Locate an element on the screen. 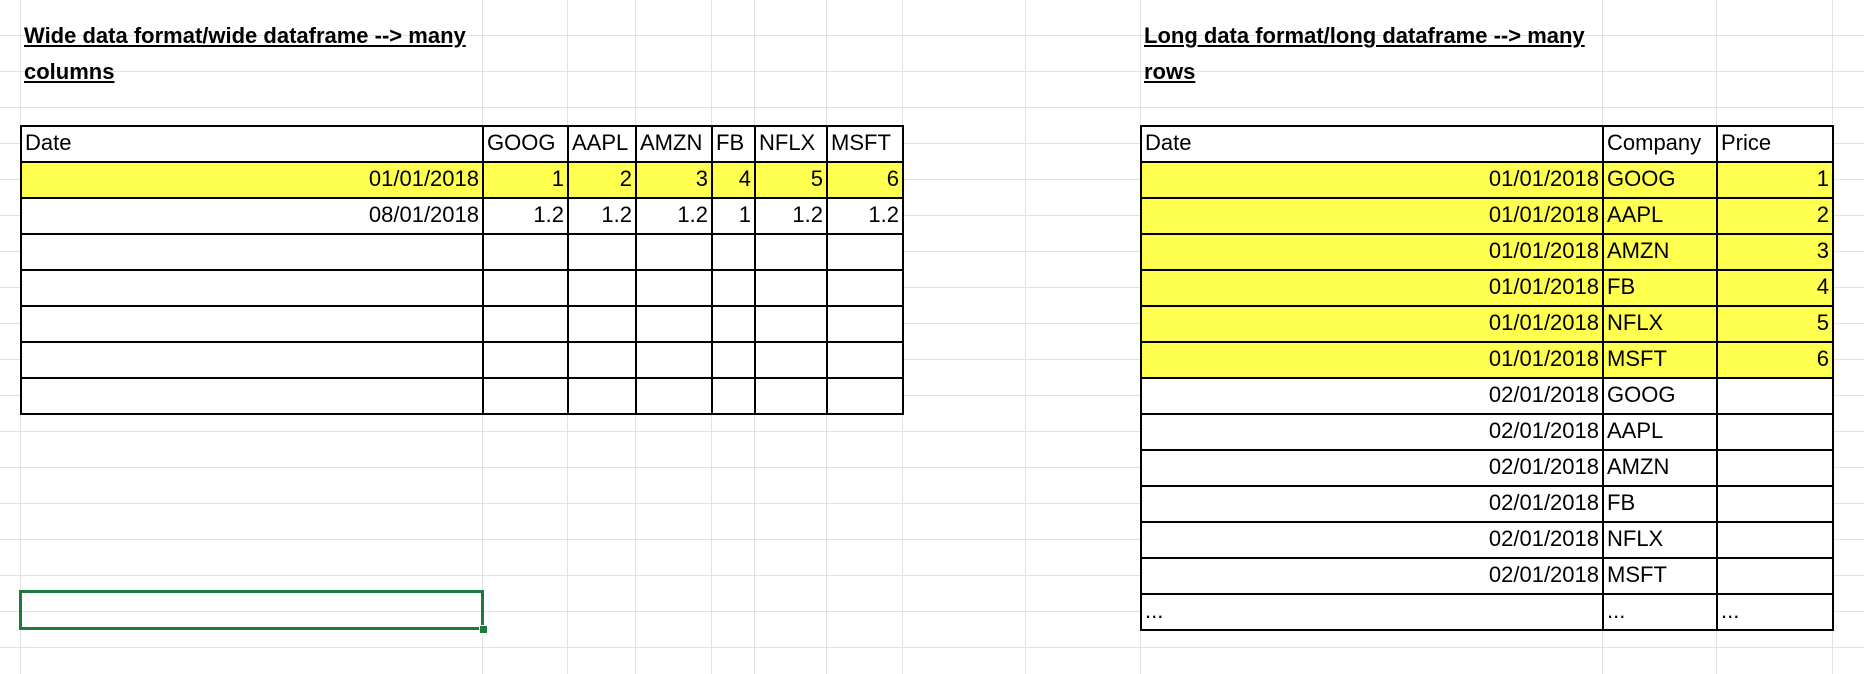 The height and width of the screenshot is (674, 1864). wide-cell: 6 is located at coordinates (865, 180).